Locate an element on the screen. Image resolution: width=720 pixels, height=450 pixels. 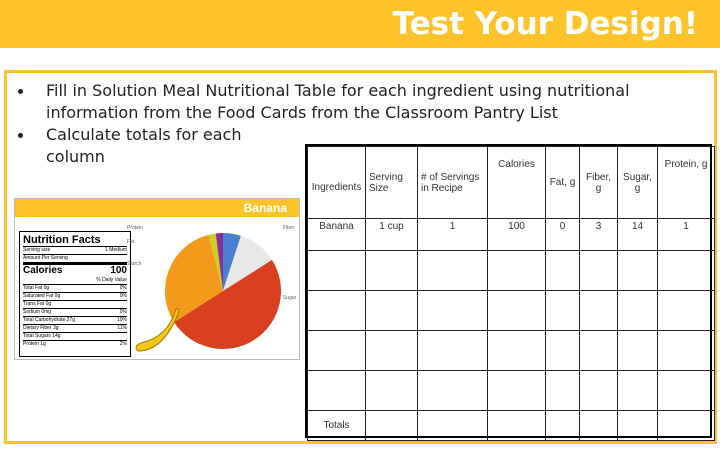
pie-label-sugar: Sugar is located at coordinates (290, 298).